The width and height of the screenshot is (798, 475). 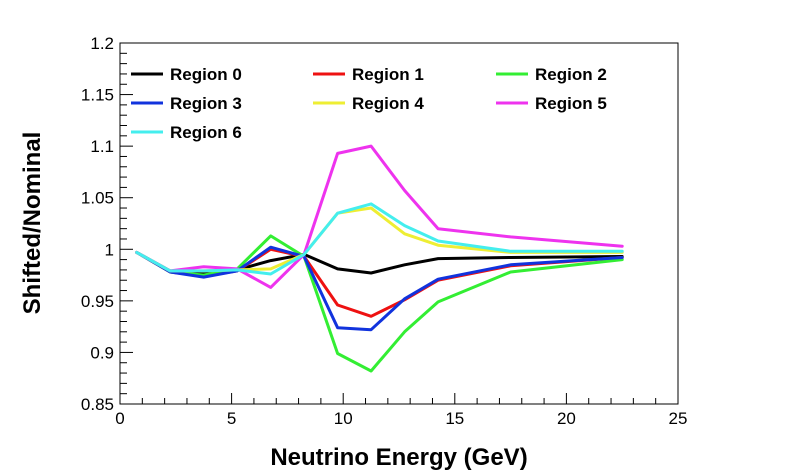 I want to click on legend-label-region-4: Region 4, so click(x=388, y=103).